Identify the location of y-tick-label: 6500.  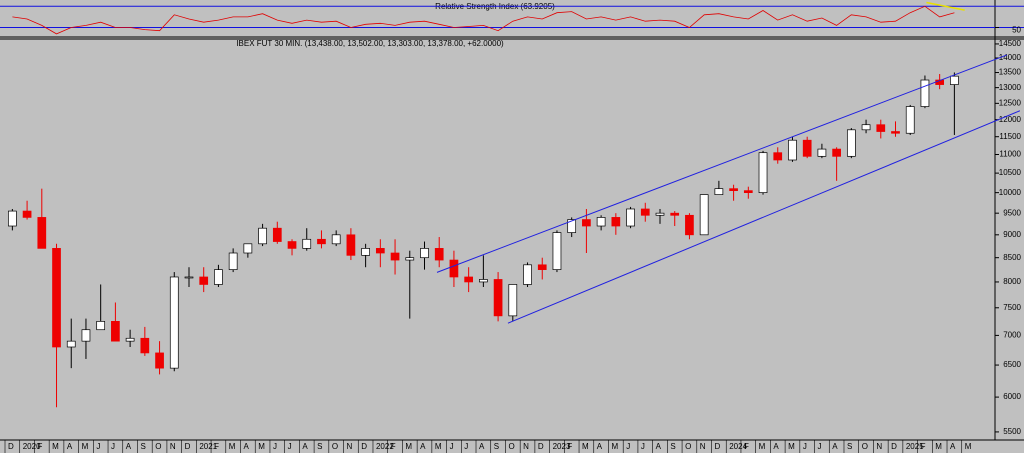
(1012, 364).